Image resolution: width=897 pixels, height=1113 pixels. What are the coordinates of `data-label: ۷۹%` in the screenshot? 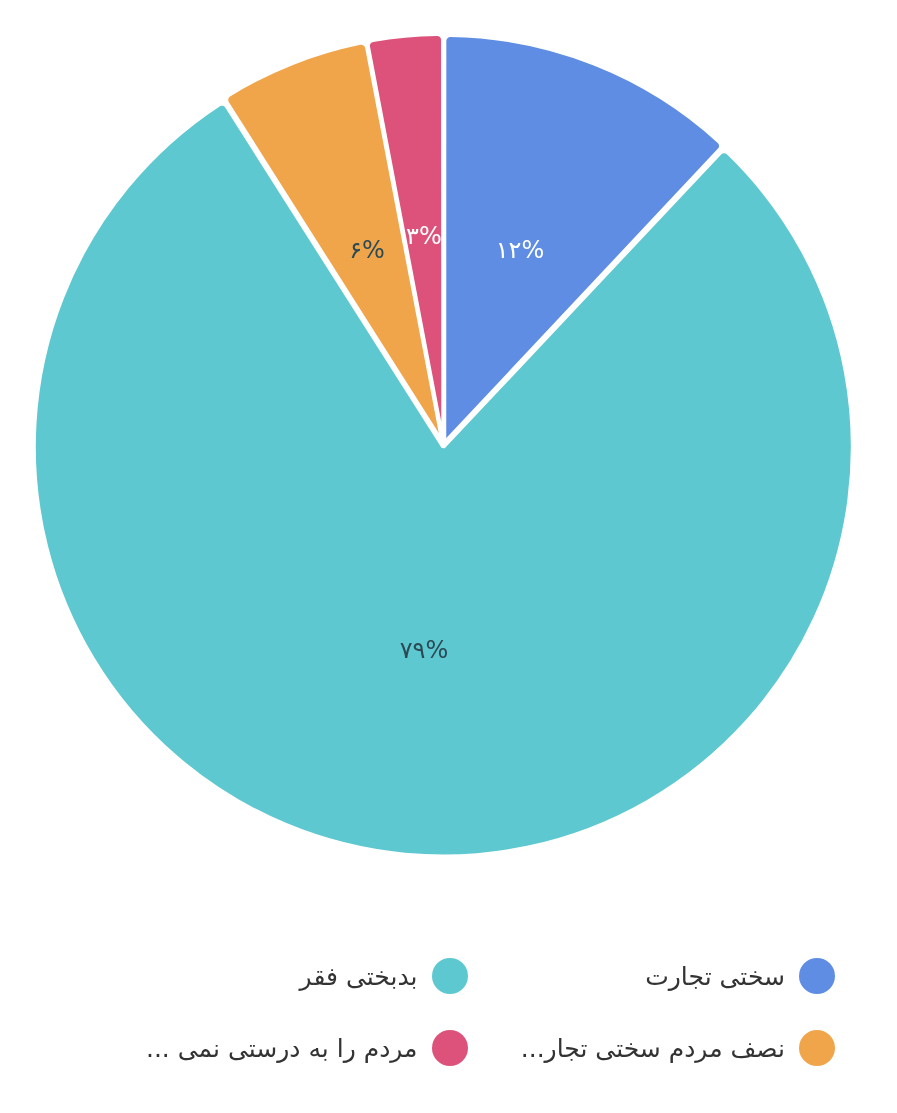 It's located at (424, 650).